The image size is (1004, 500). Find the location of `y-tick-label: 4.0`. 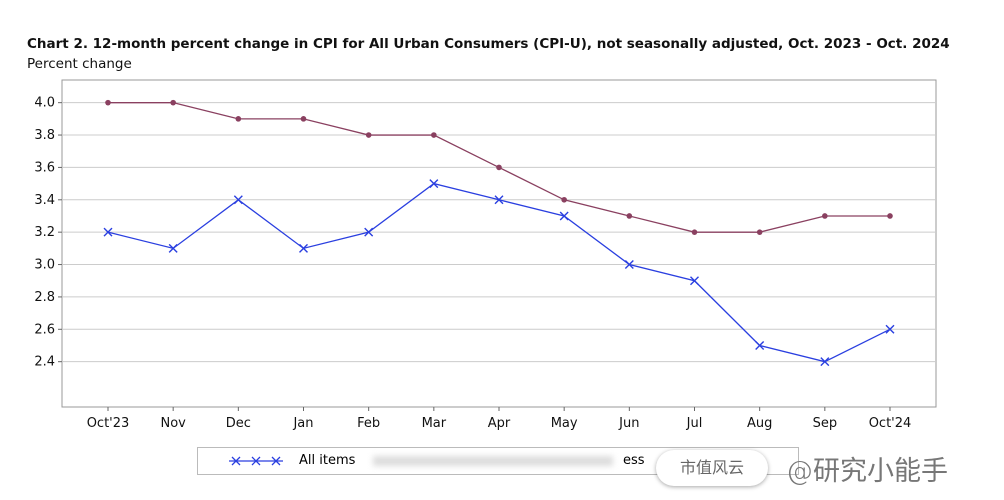

y-tick-label: 4.0 is located at coordinates (44, 103).